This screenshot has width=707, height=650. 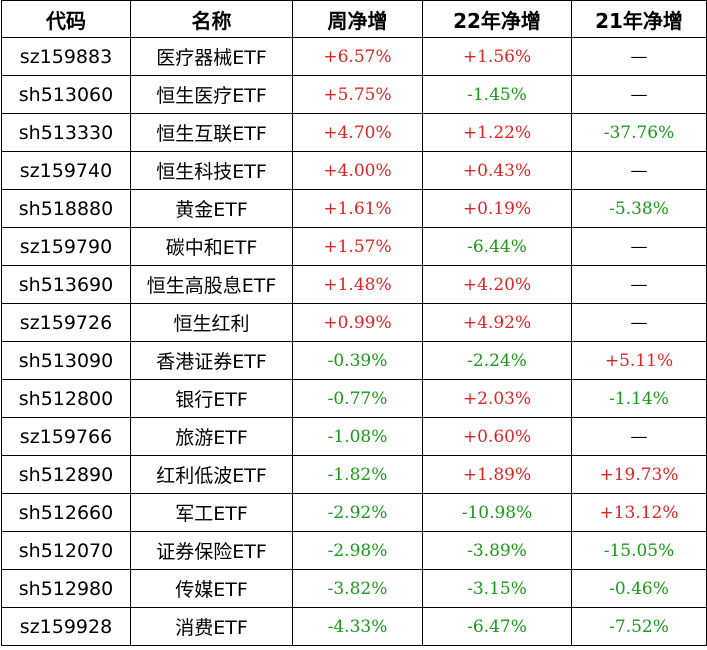 I want to click on fund-name-cell: 红利低波ETF, so click(x=211, y=474).